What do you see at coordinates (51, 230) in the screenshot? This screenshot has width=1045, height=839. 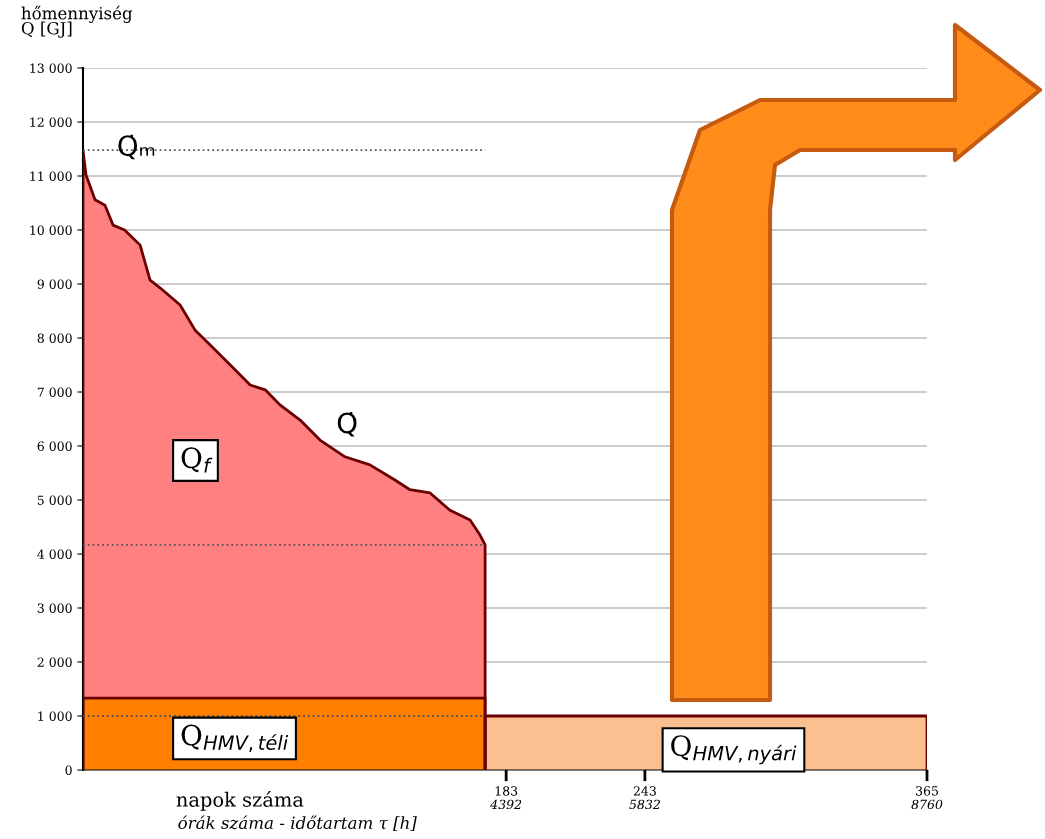 I see `y-tick-label: 10 000` at bounding box center [51, 230].